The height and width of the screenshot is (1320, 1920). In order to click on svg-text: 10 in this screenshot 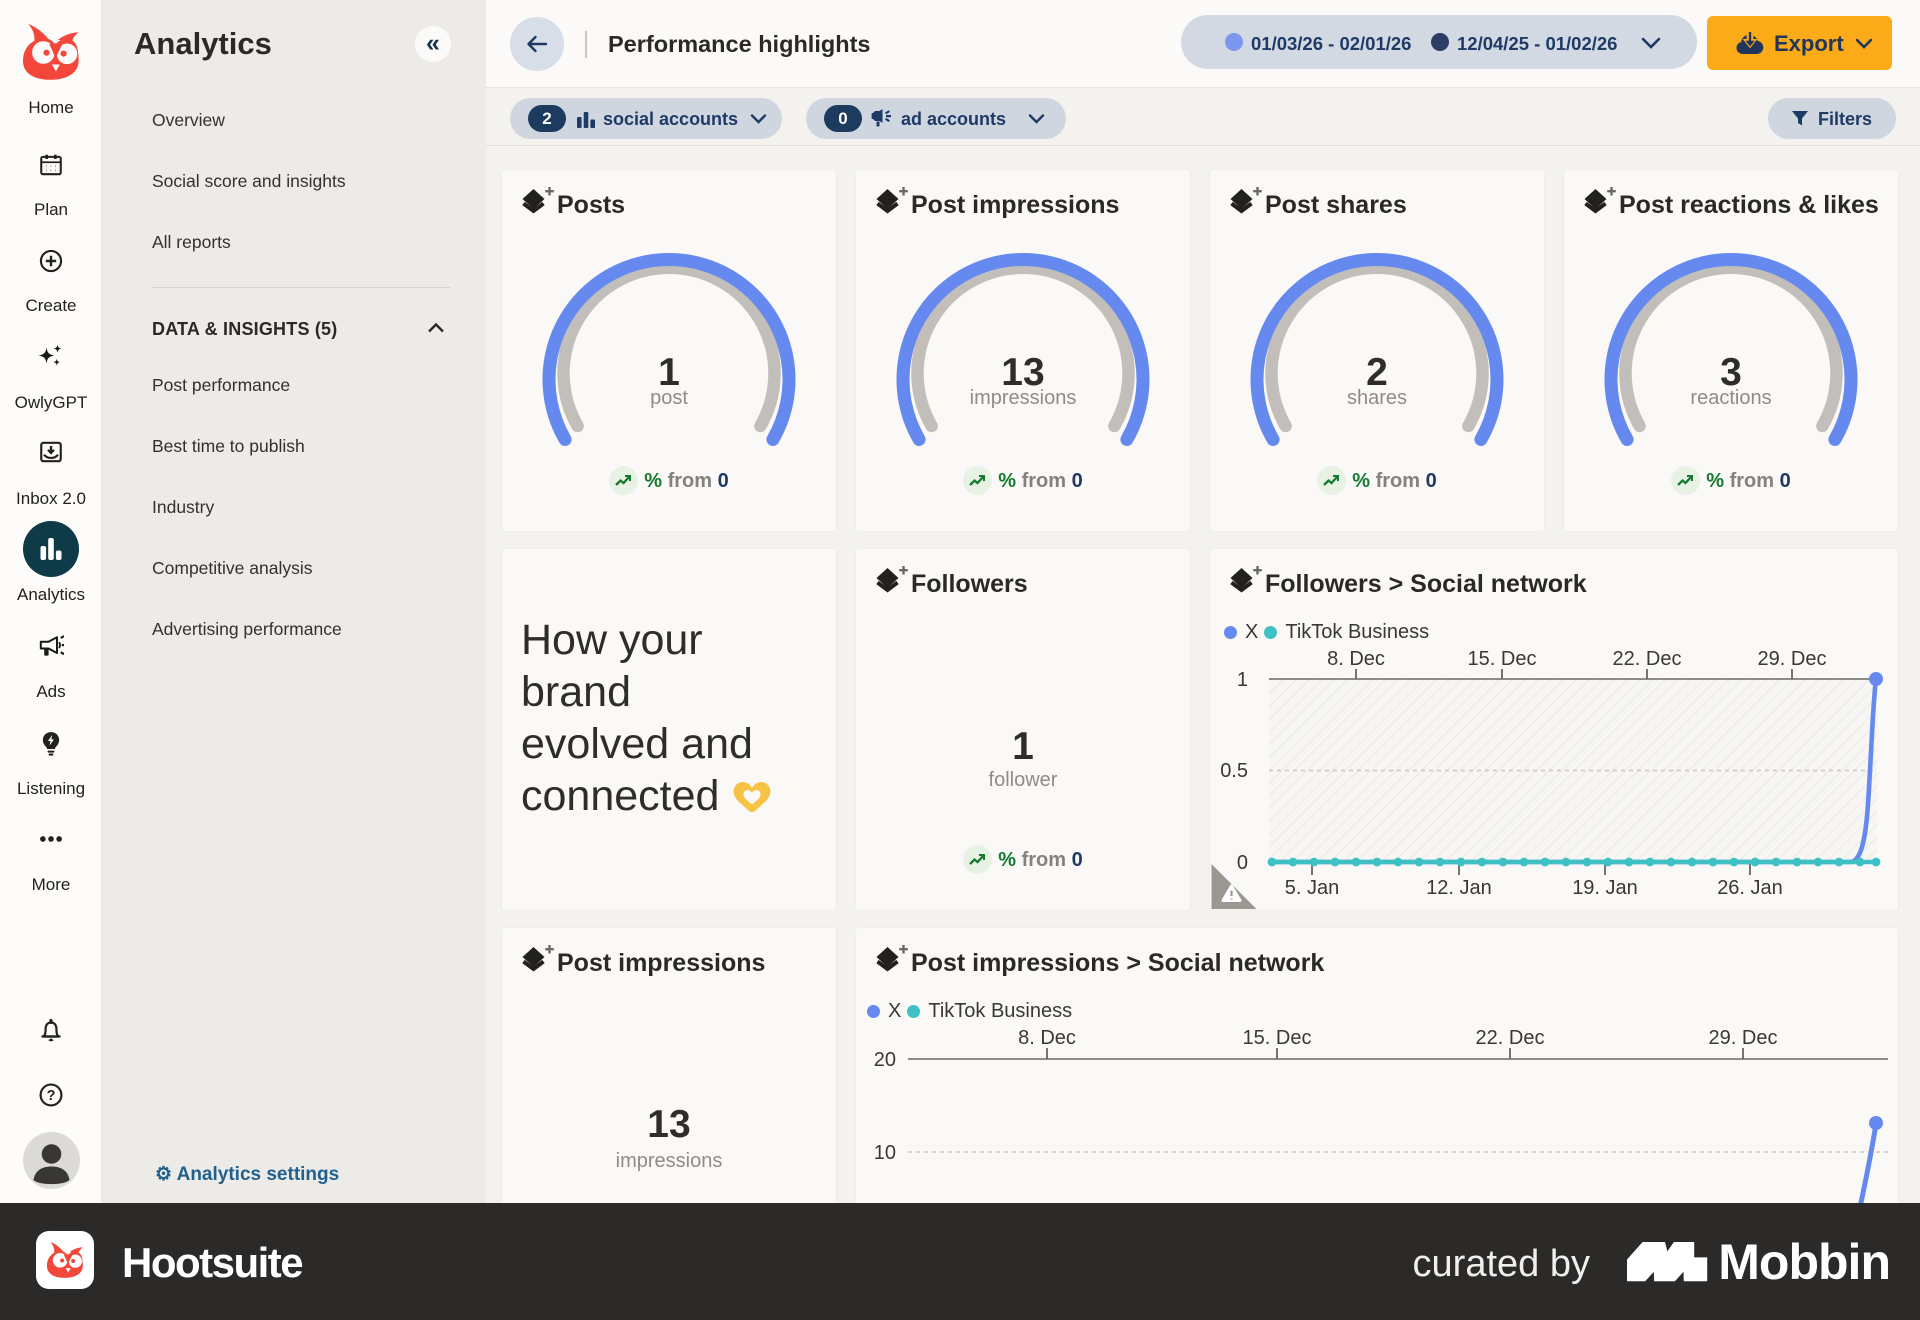, I will do `click(885, 1153)`.